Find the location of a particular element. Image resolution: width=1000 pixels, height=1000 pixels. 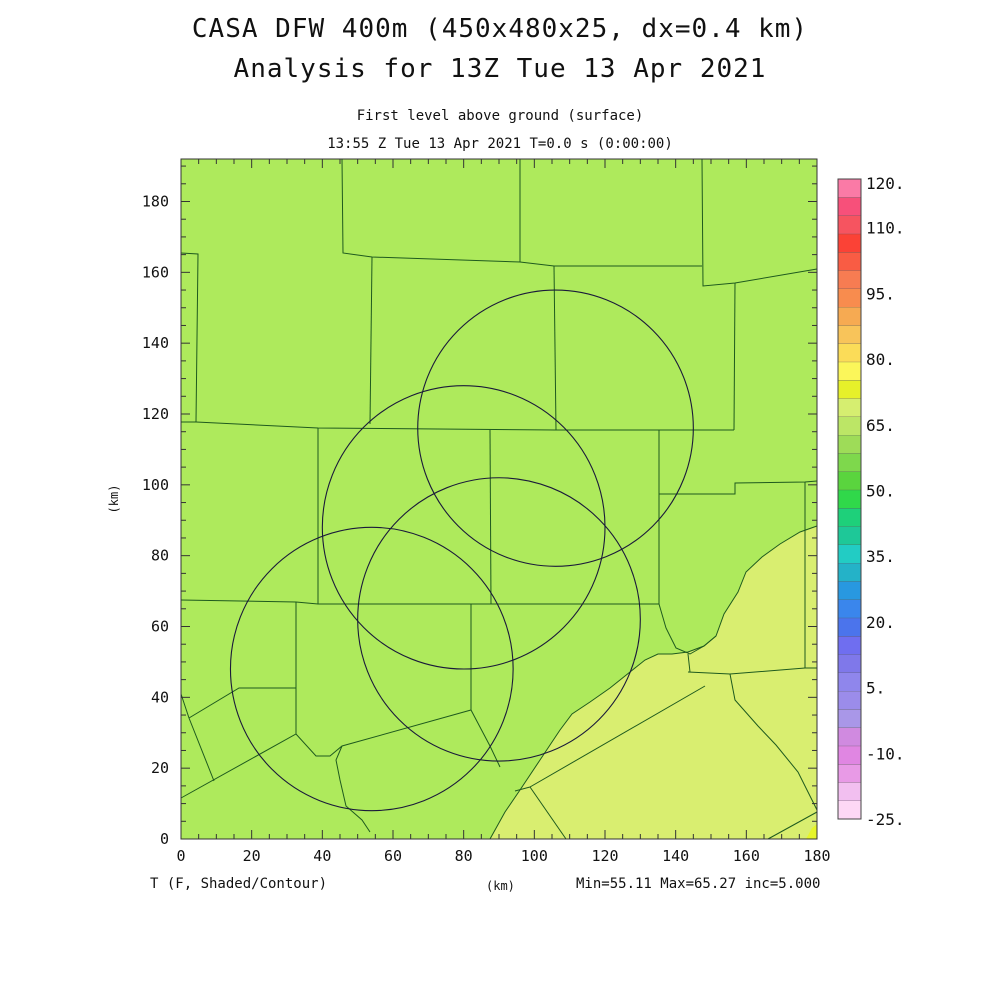

x-tick-label: 40 is located at coordinates (322, 856).